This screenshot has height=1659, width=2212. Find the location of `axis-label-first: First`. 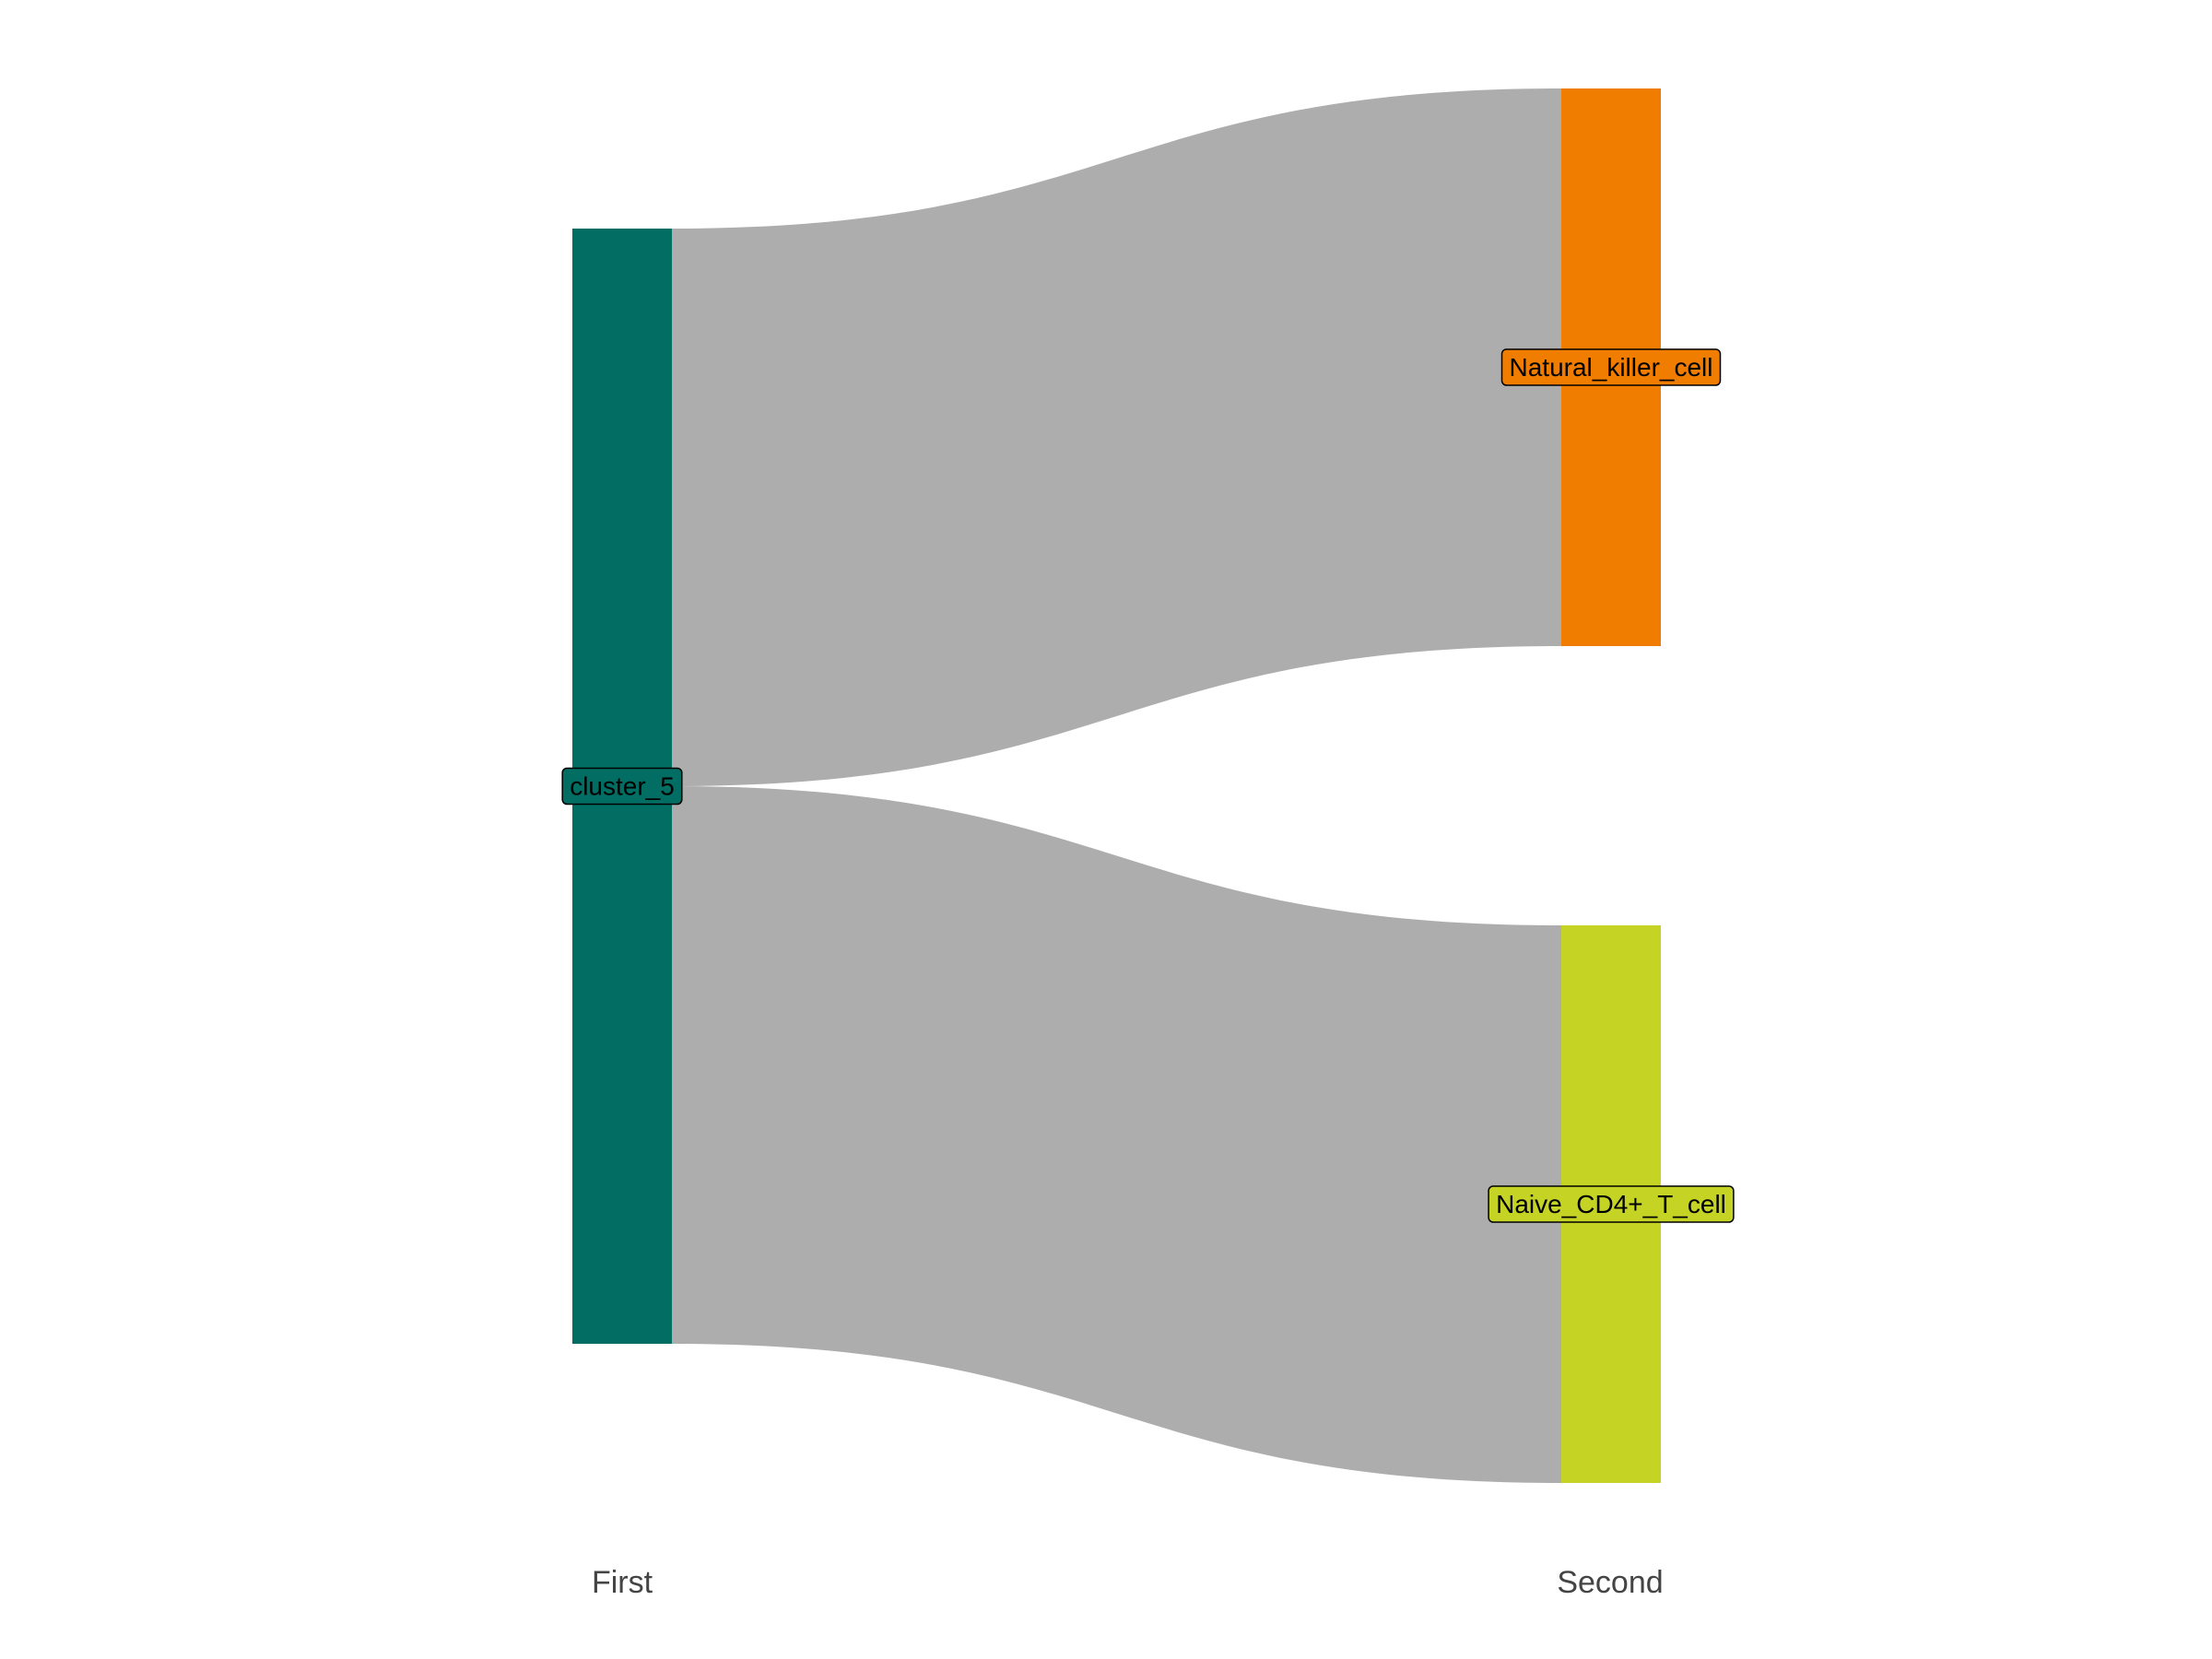

axis-label-first: First is located at coordinates (622, 1582).